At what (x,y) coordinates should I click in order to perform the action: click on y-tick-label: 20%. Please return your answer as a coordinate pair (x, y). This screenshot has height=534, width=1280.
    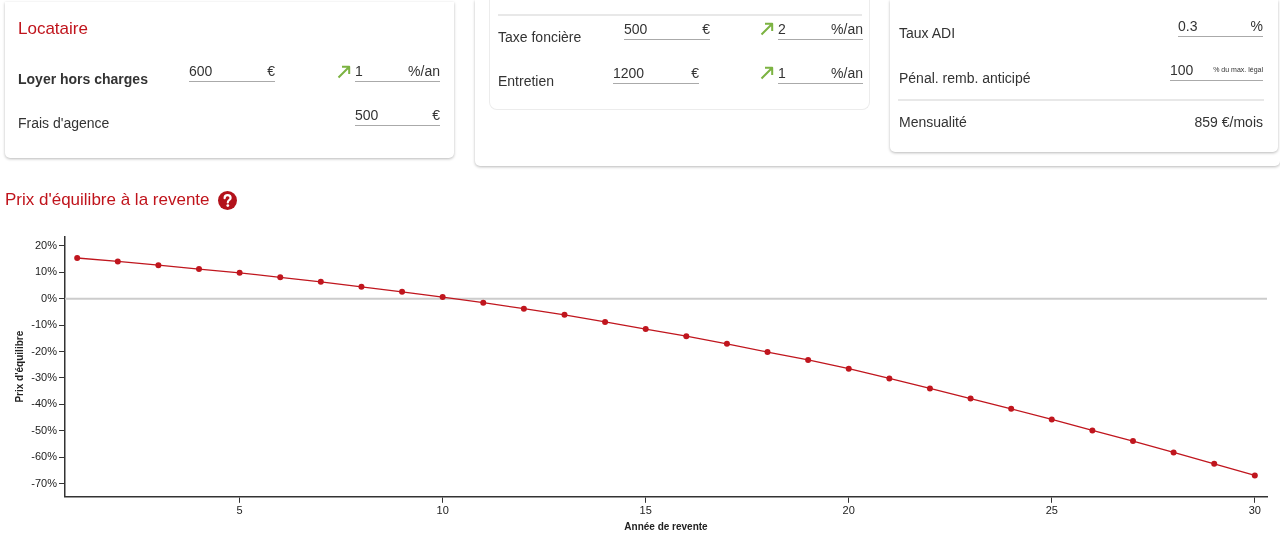
    Looking at the image, I should click on (46, 244).